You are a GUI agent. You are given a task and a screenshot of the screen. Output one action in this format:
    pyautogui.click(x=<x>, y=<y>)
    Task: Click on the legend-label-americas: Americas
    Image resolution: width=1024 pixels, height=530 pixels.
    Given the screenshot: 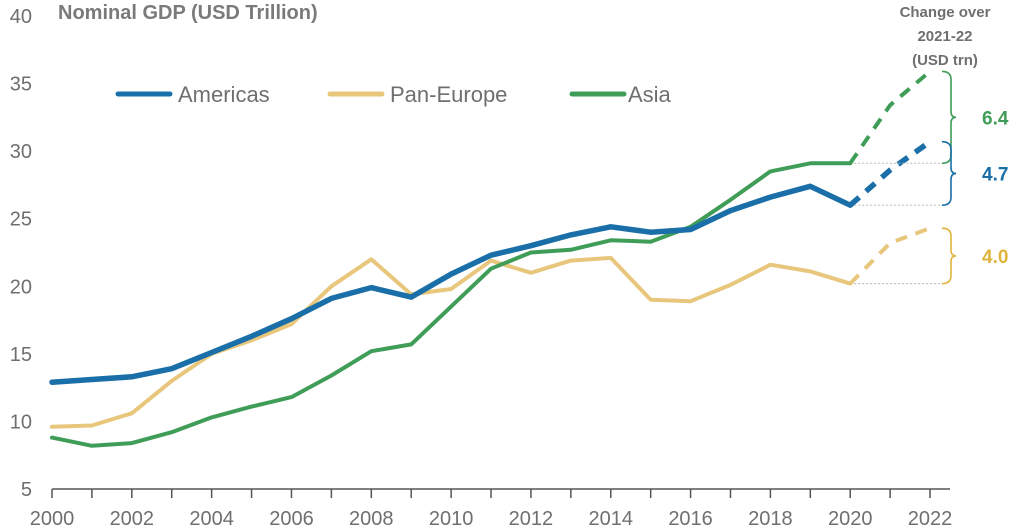 What is the action you would take?
    pyautogui.click(x=224, y=94)
    